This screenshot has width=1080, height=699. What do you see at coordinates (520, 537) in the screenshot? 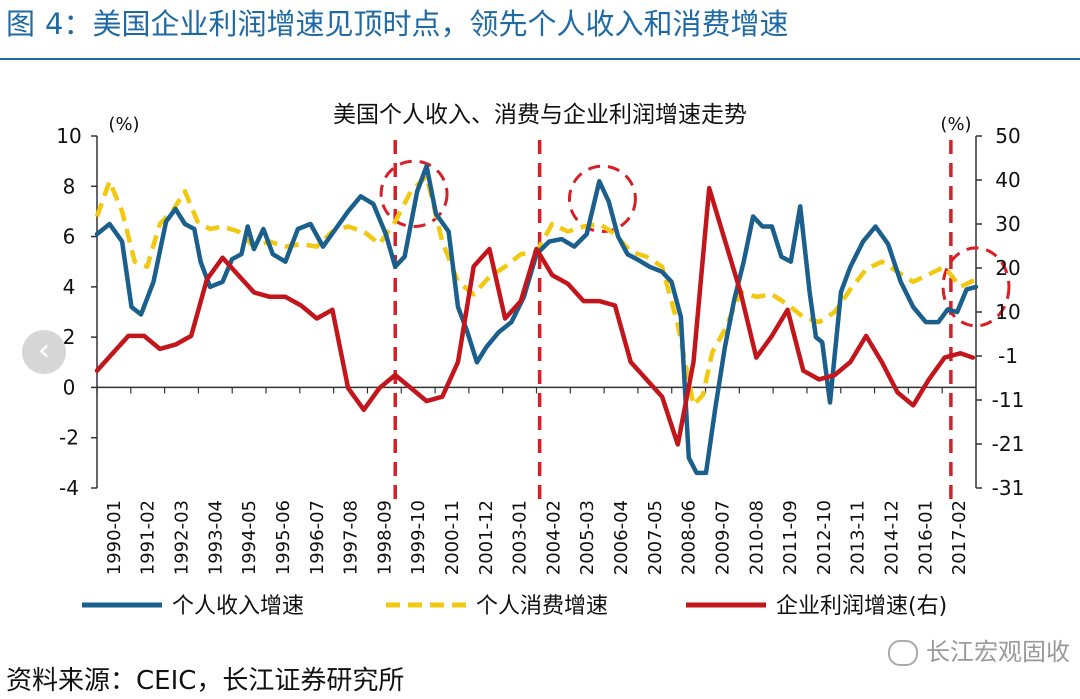
I see `x-tick-label: 2003-01` at bounding box center [520, 537].